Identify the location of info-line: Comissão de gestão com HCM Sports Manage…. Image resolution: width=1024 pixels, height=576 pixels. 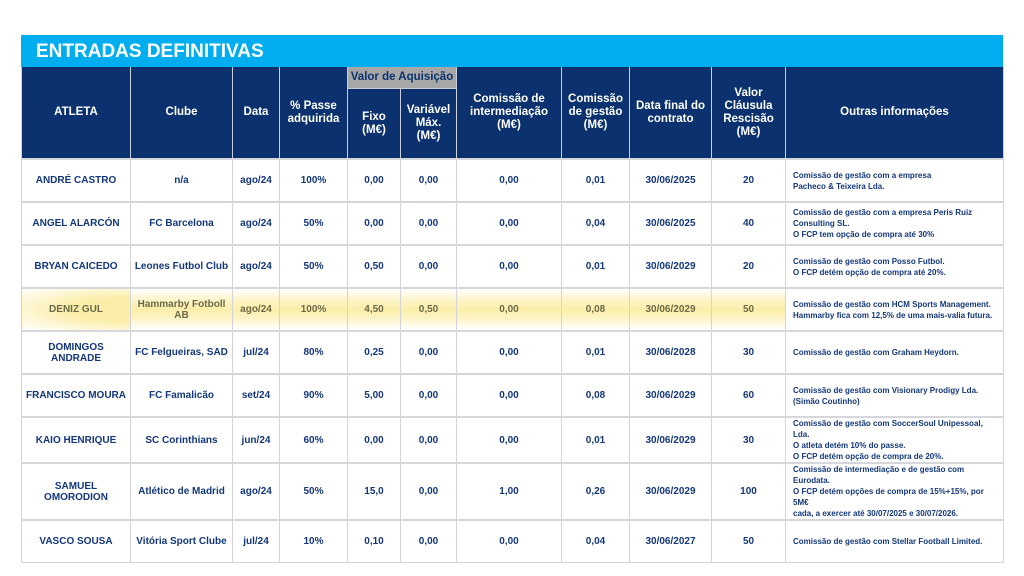
(892, 304).